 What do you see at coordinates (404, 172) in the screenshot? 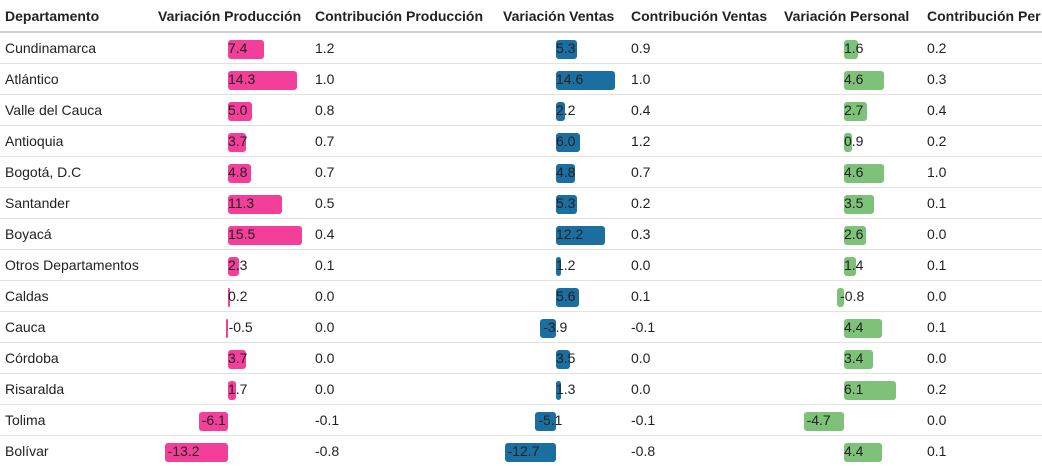
I see `contribucion-produccion-value: 0.7` at bounding box center [404, 172].